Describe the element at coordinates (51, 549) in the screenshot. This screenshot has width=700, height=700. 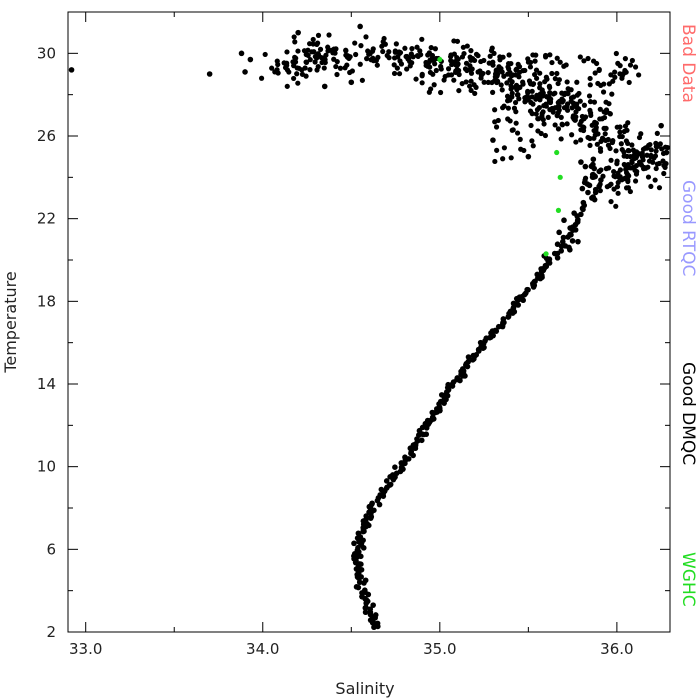
I see `y-tick-label: 6` at that location.